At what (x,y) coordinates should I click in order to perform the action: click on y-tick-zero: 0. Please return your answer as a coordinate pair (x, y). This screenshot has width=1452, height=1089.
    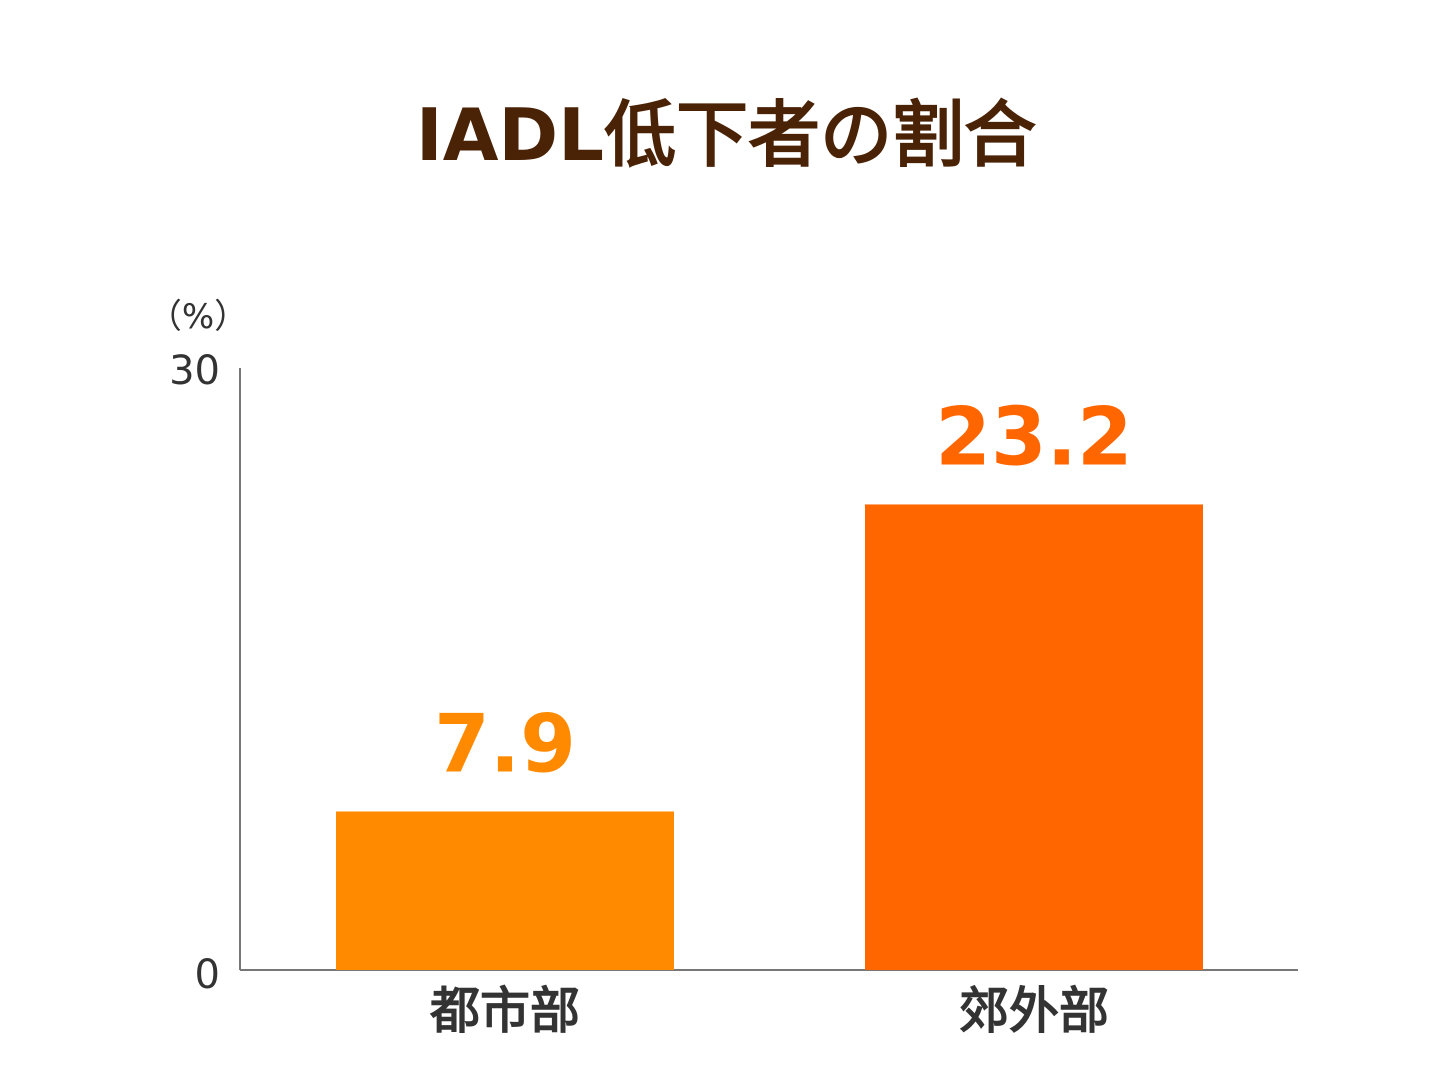
    Looking at the image, I should click on (207, 975).